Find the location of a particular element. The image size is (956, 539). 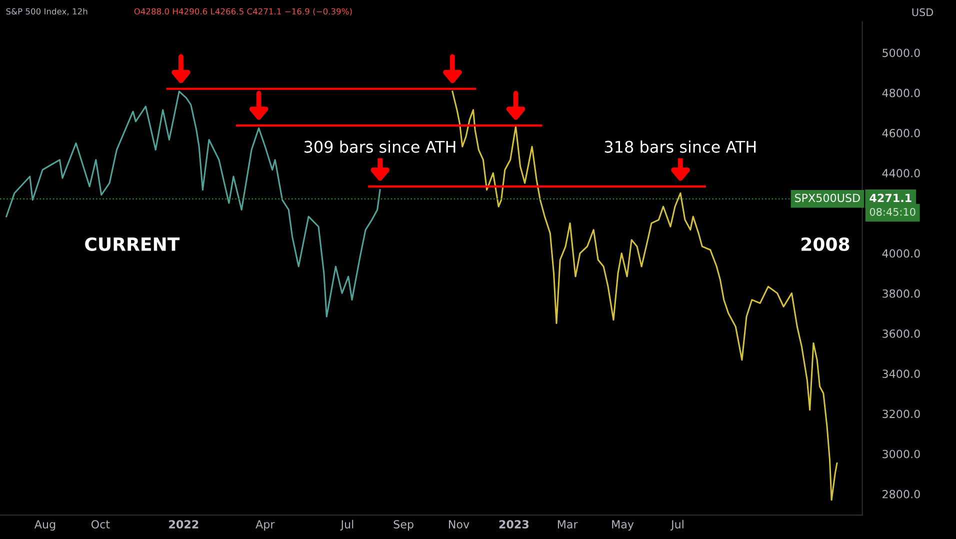

ref-line-label: SPX500USD is located at coordinates (827, 198).